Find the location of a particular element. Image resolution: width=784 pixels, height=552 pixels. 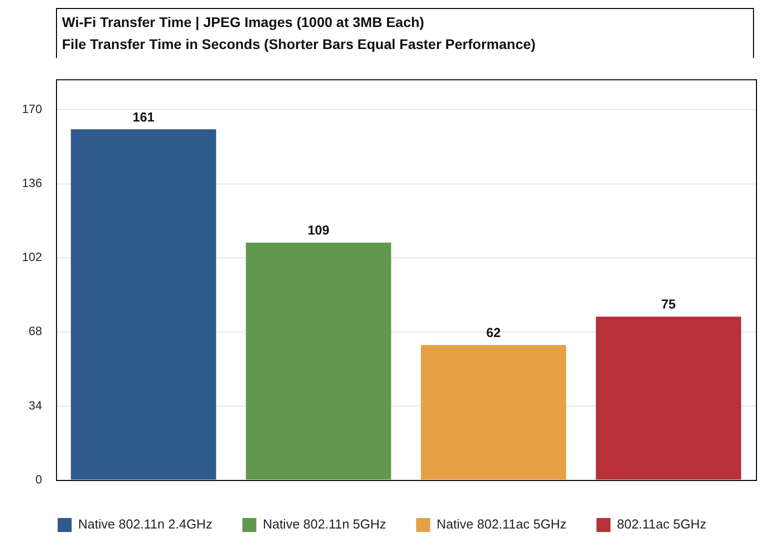

data-label: 62 is located at coordinates (493, 332).